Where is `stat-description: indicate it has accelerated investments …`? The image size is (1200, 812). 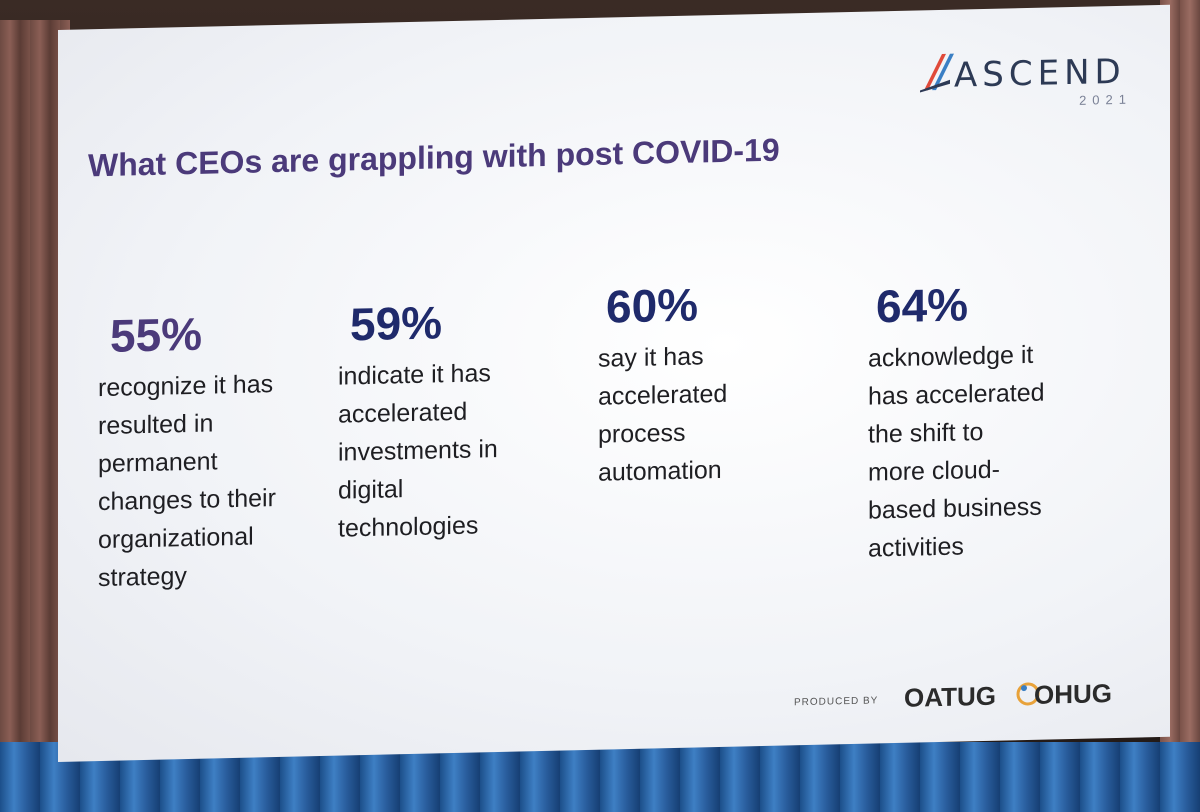
stat-description: indicate it has accelerated investments … is located at coordinates (418, 451).